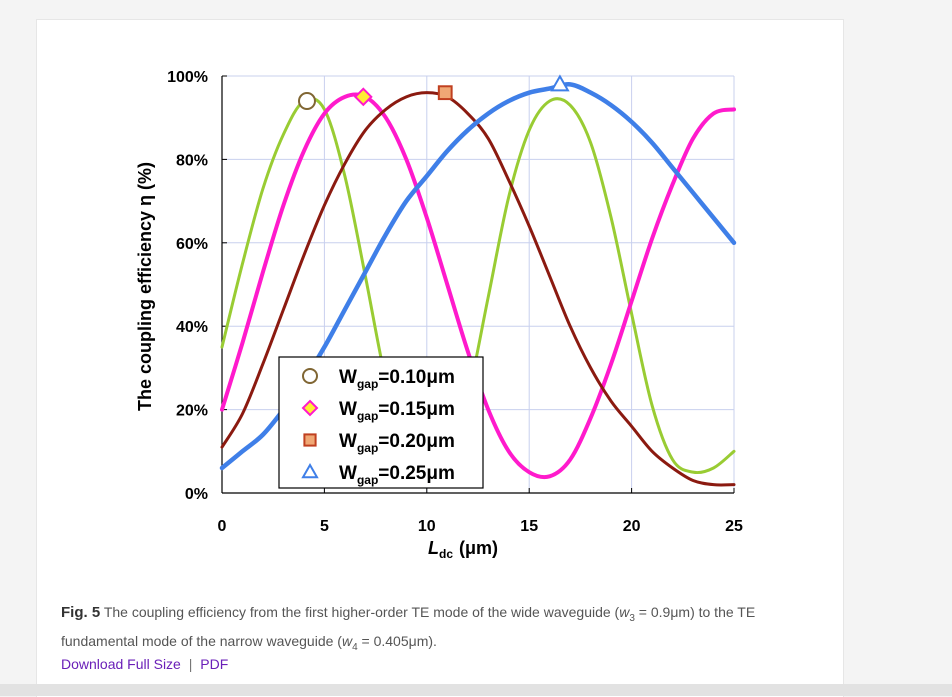  Describe the element at coordinates (624, 612) in the screenshot. I see `caption-var-w3: w` at that location.